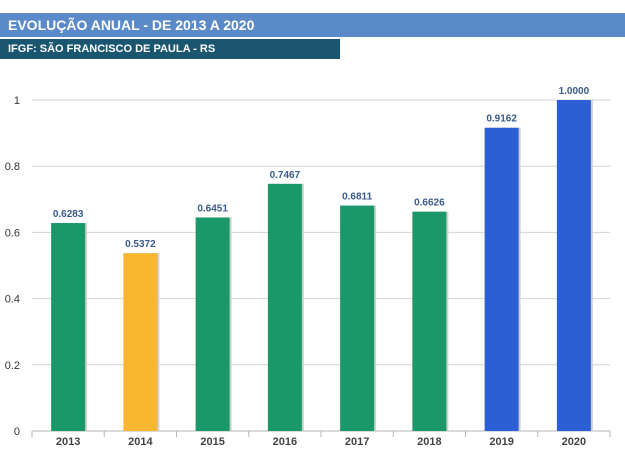  I want to click on y-tick-label: 0.2, so click(12, 366).